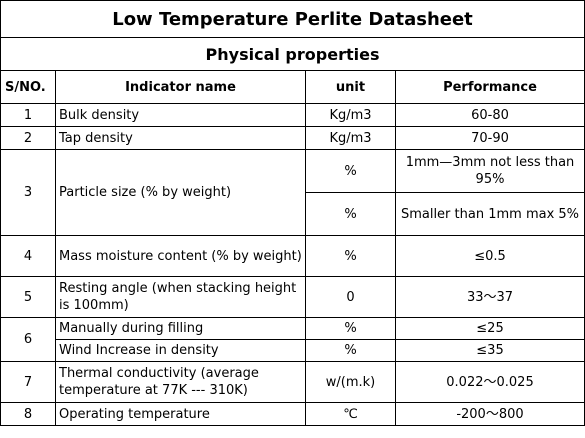 The height and width of the screenshot is (438, 585). I want to click on performance-cell: 0.022～0.025, so click(490, 382).